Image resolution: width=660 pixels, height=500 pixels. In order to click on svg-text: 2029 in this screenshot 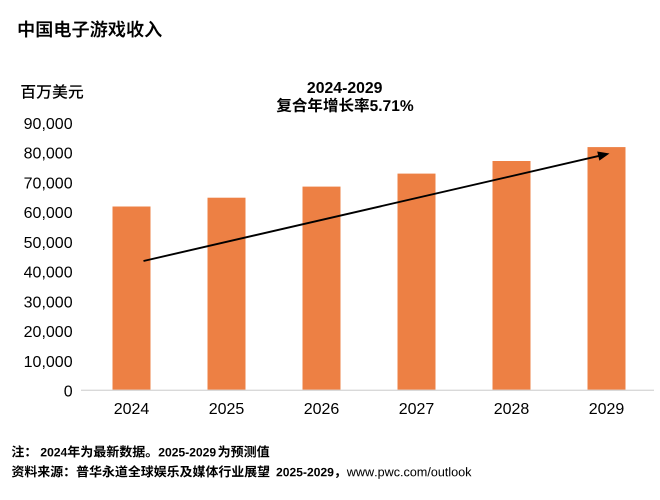, I will do `click(607, 409)`.